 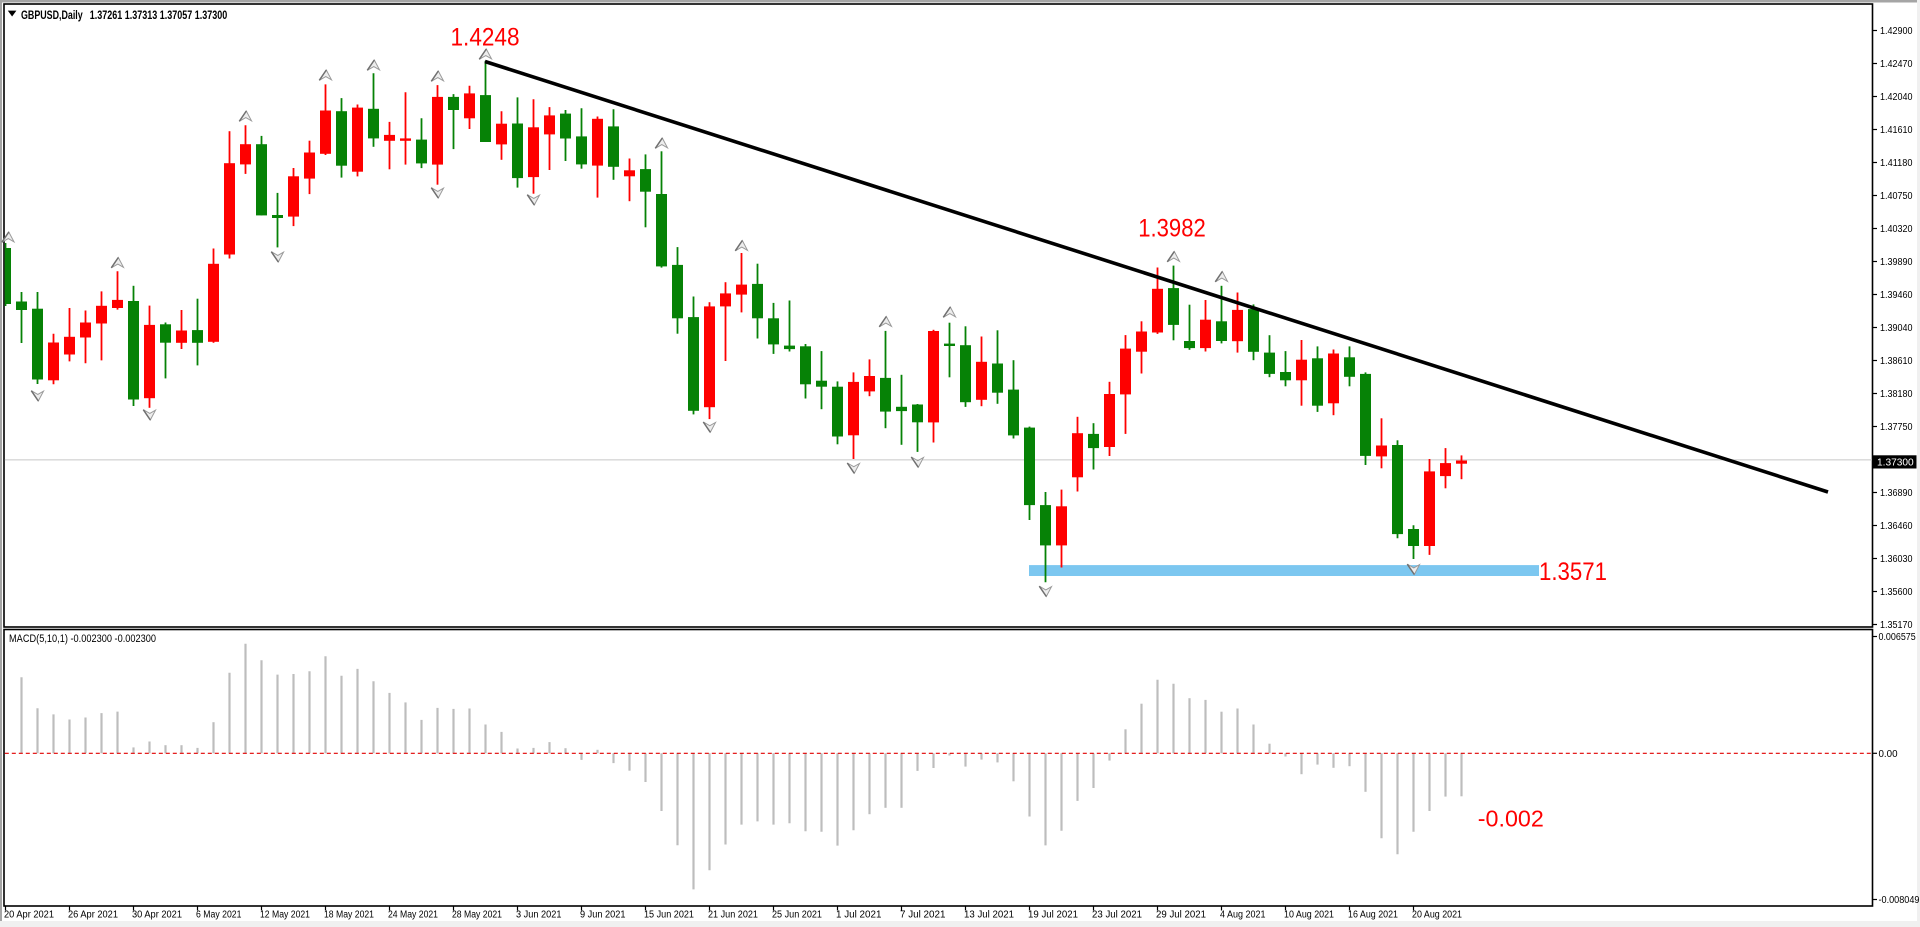 I want to click on svg-text: 10 Aug 2021, so click(x=1309, y=915).